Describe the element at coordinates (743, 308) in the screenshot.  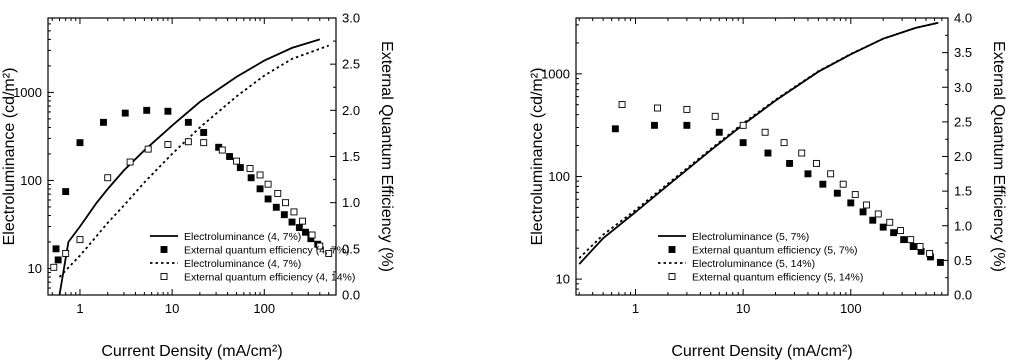
I see `x-tick-label: 10` at that location.